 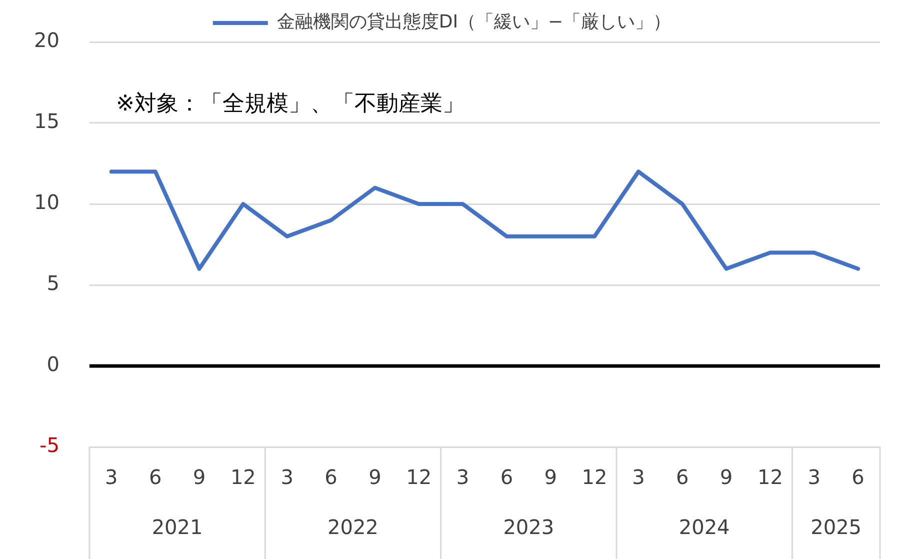 What do you see at coordinates (353, 527) in the screenshot?
I see `text: 2022` at bounding box center [353, 527].